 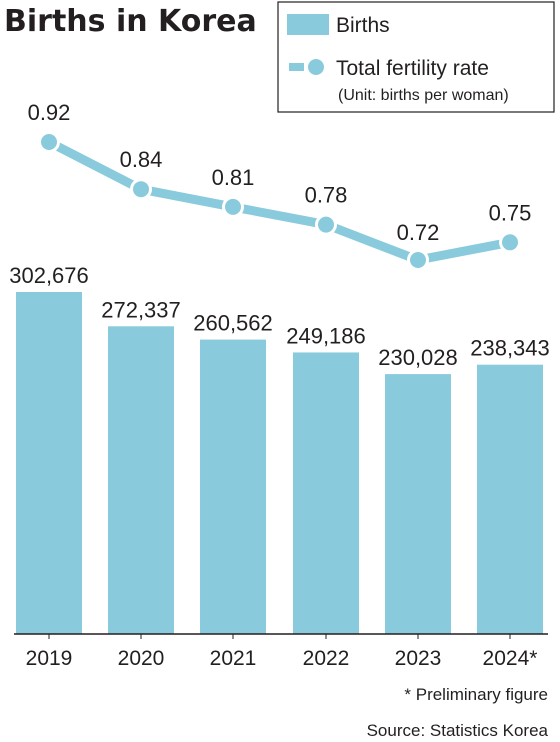 I want to click on bar-2023, so click(x=418, y=504).